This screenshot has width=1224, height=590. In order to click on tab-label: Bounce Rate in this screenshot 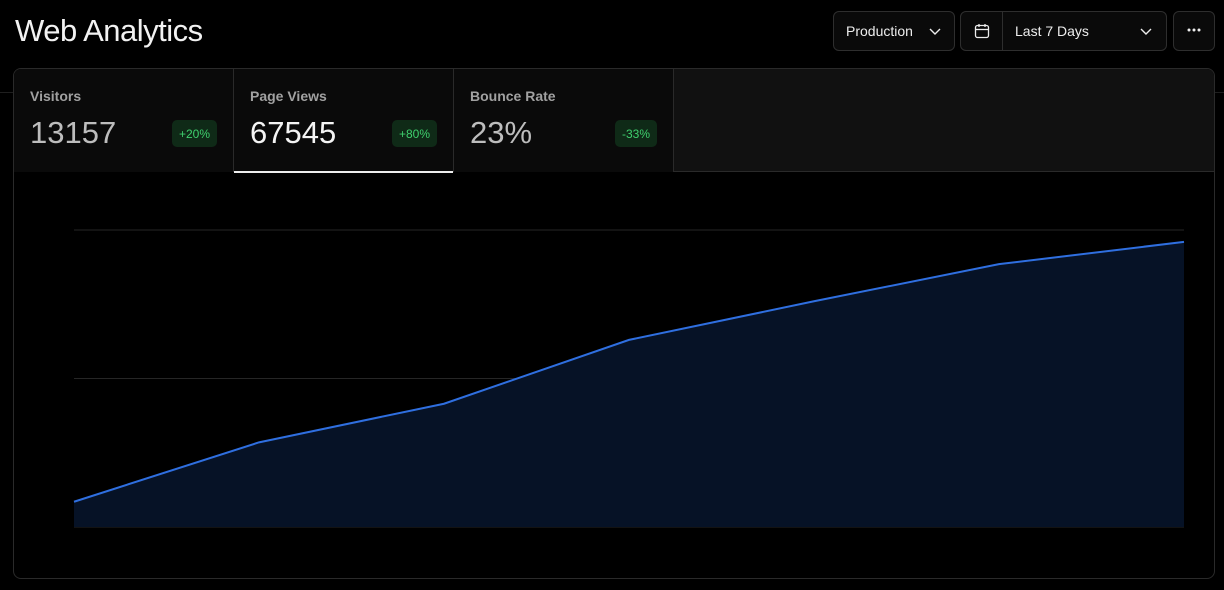, I will do `click(513, 96)`.